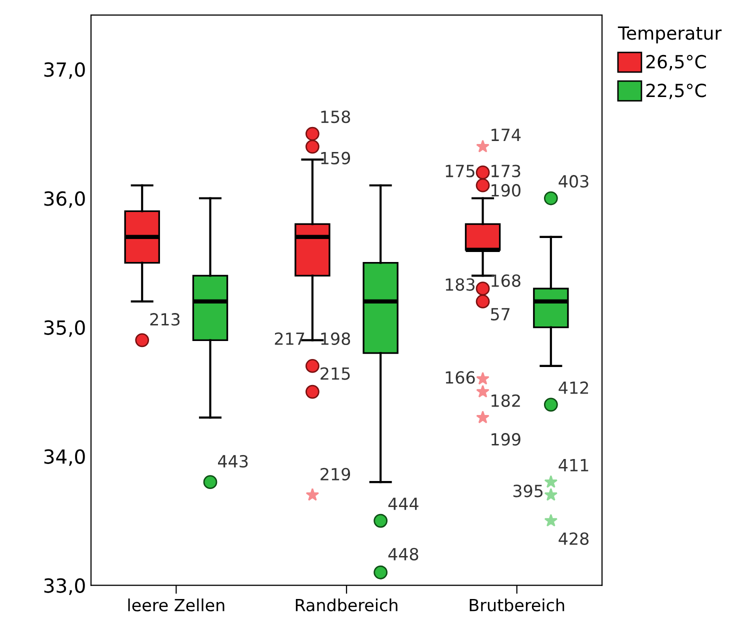 The height and width of the screenshot is (628, 746). What do you see at coordinates (403, 504) in the screenshot?
I see `annotation: 444` at bounding box center [403, 504].